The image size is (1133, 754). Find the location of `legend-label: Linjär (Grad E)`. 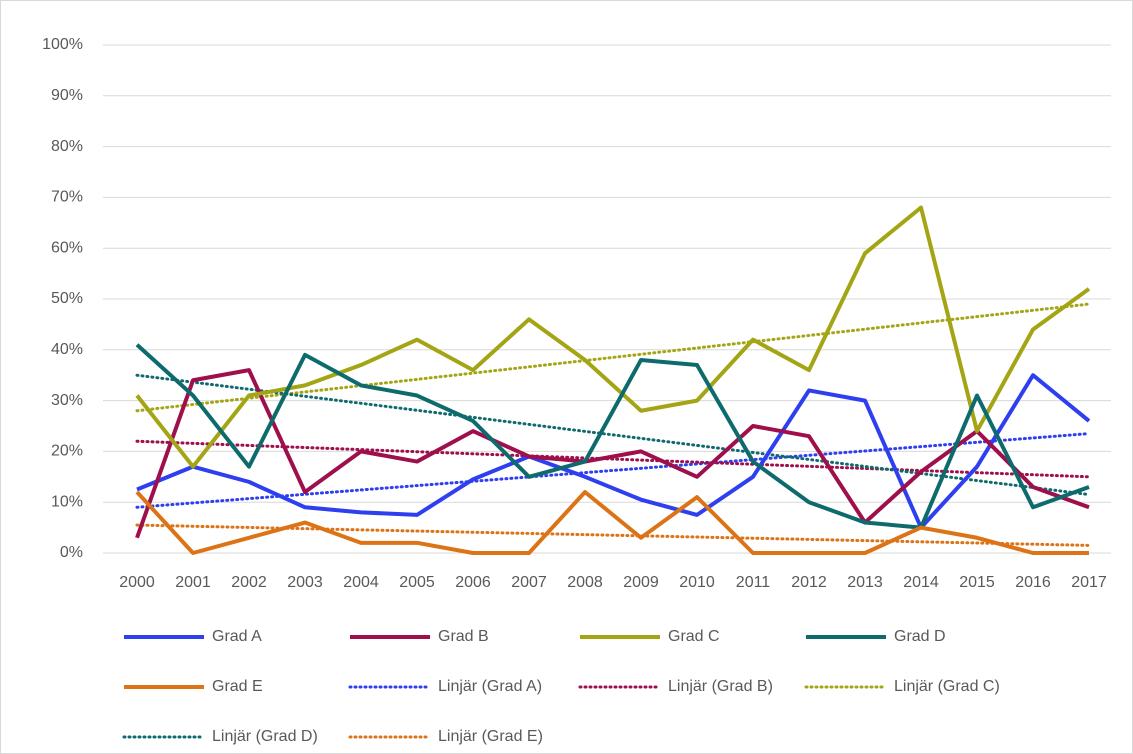

legend-label: Linjär (Grad E) is located at coordinates (490, 736).